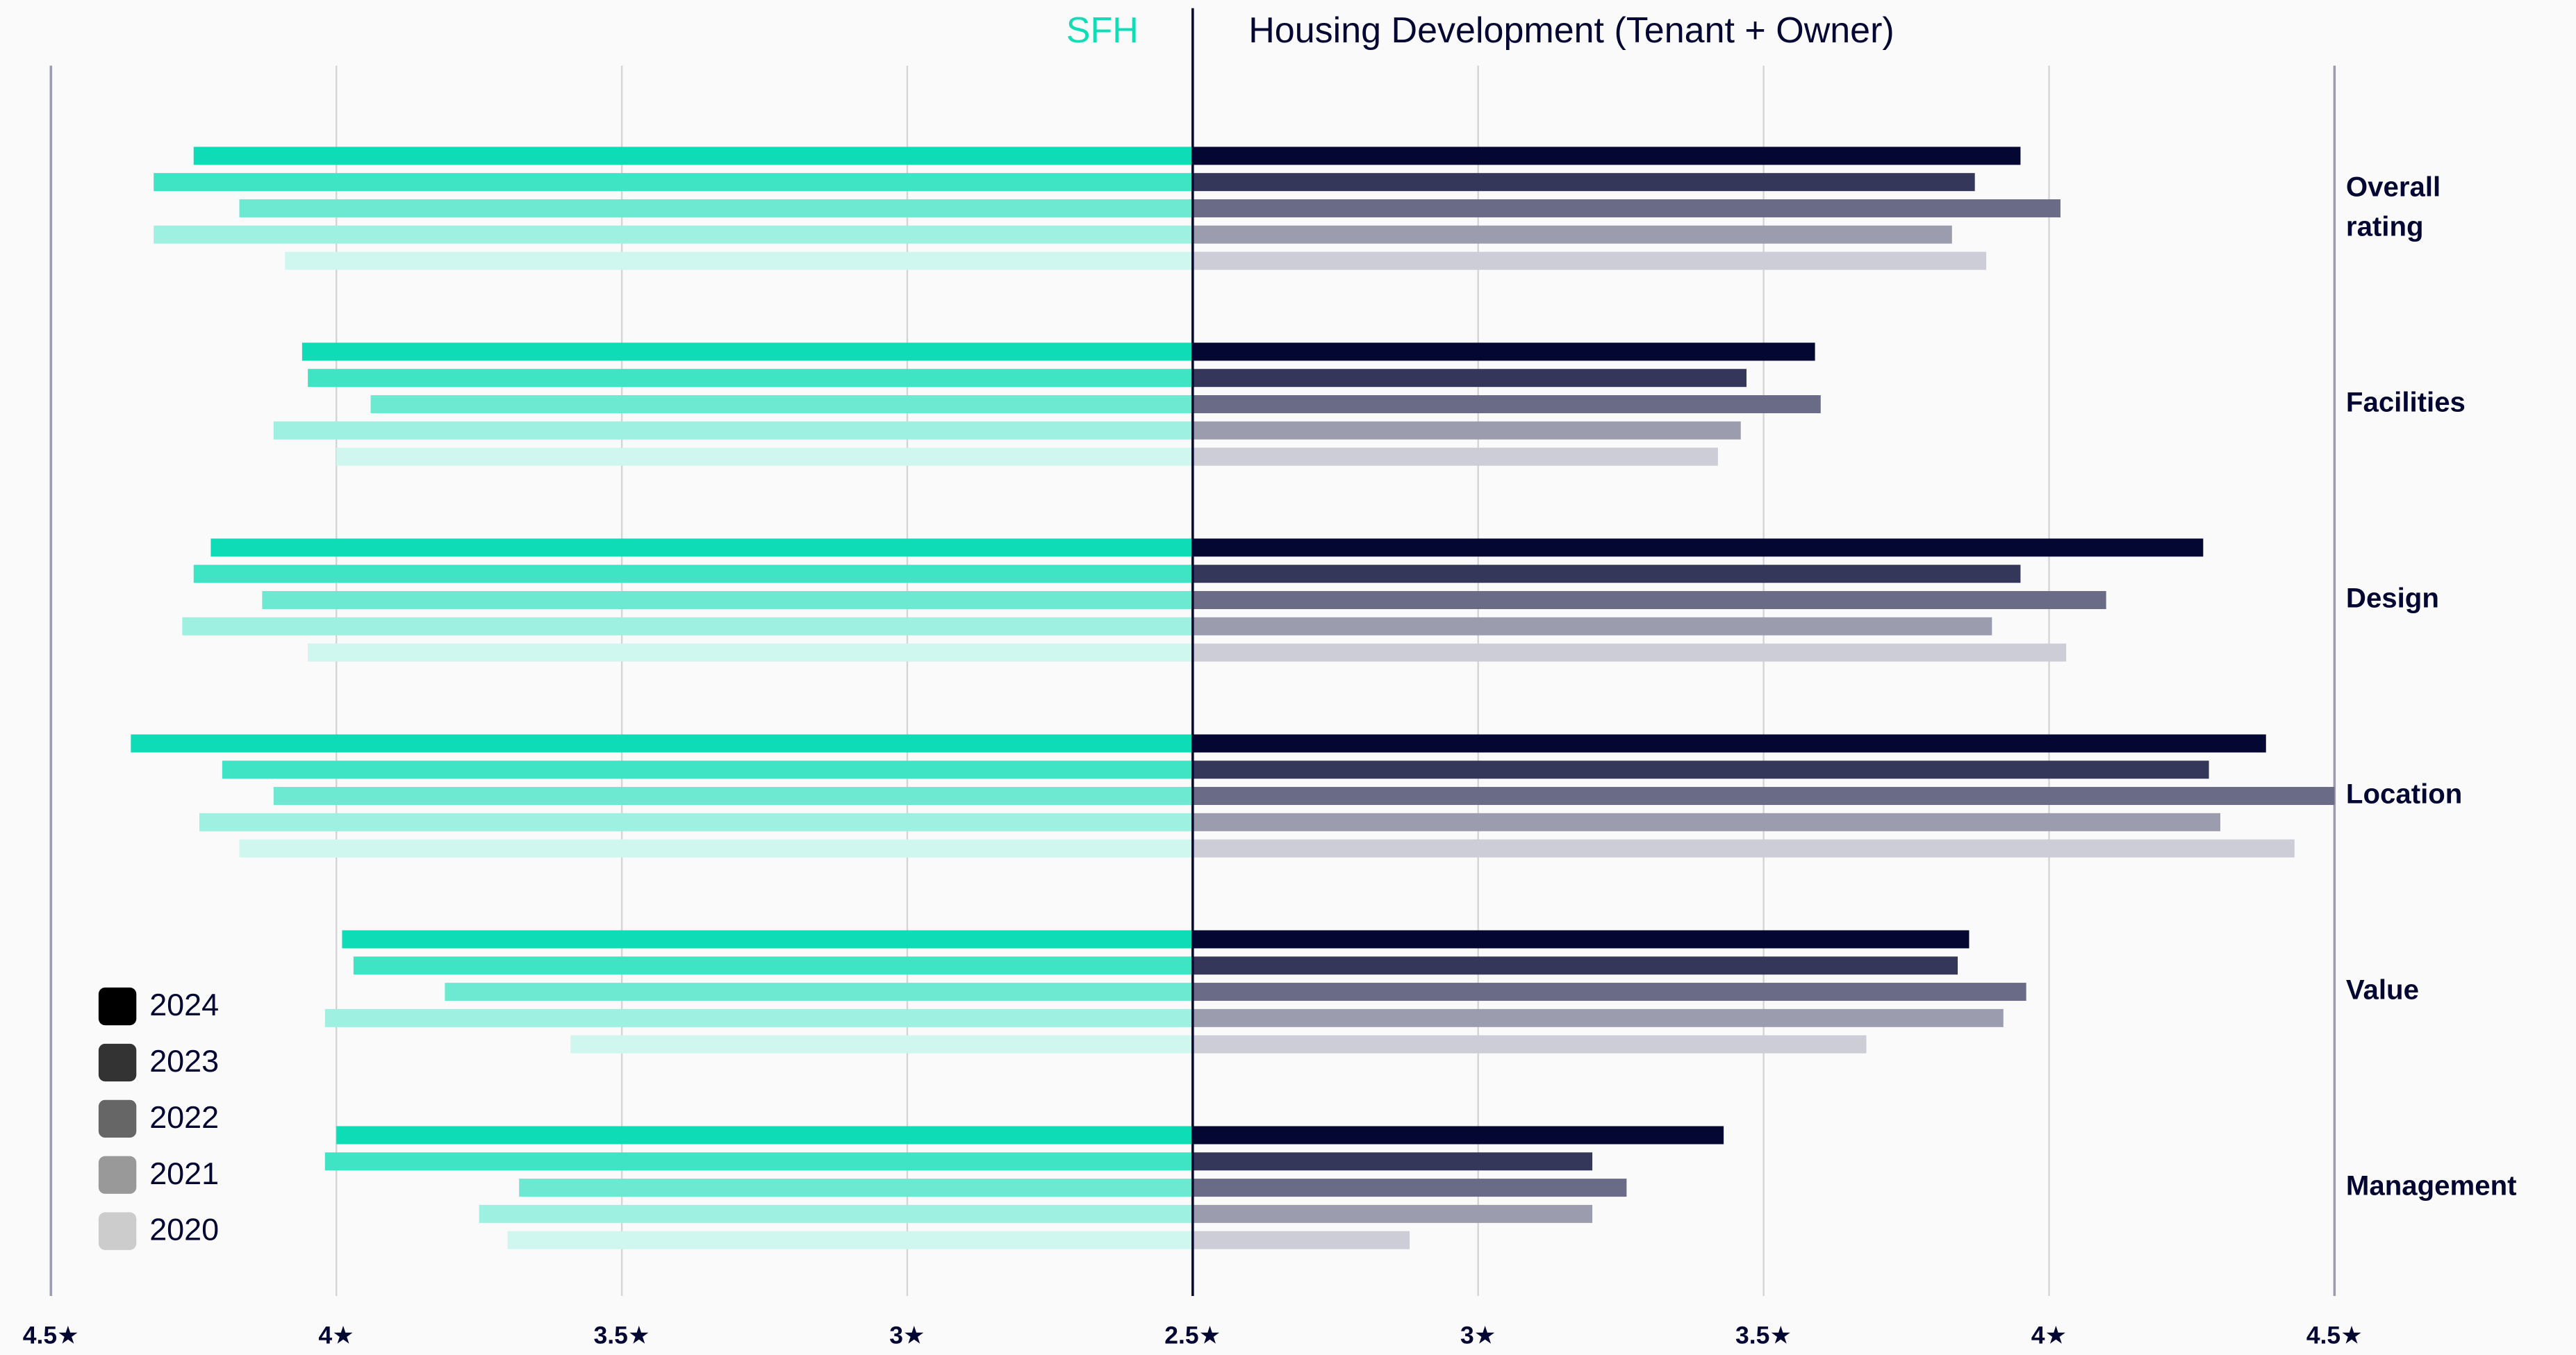 The height and width of the screenshot is (1355, 2576). I want to click on category-label-line: rating, so click(2385, 226).